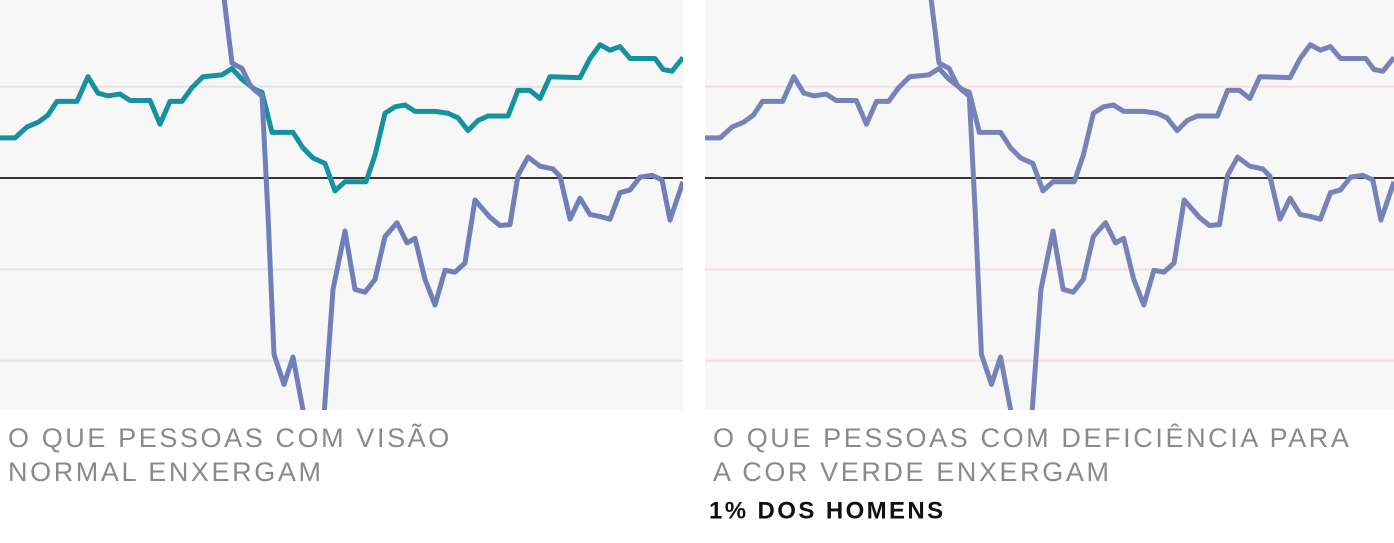 The width and height of the screenshot is (1394, 543). Describe the element at coordinates (1032, 437) in the screenshot. I see `caption: O QUE PESSOAS COM DEFICIÊNCIA PARA` at that location.